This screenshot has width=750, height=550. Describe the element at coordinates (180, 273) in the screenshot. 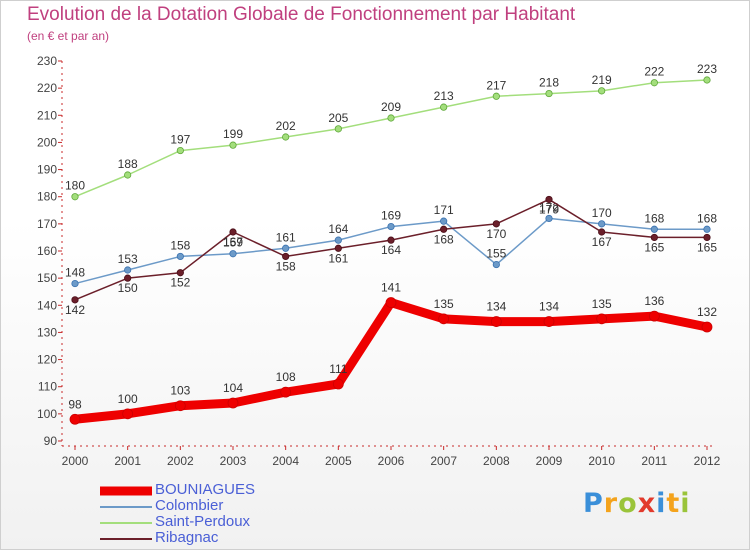

I see `point-ribagnac-2002` at that location.